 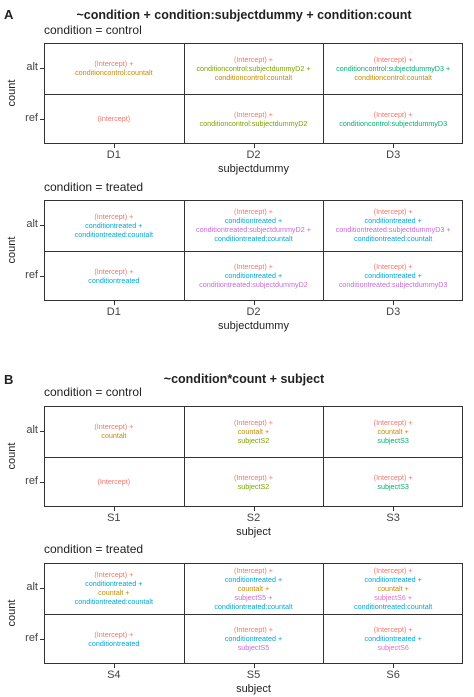 I want to click on x-tick-label: S3, so click(x=393, y=518).